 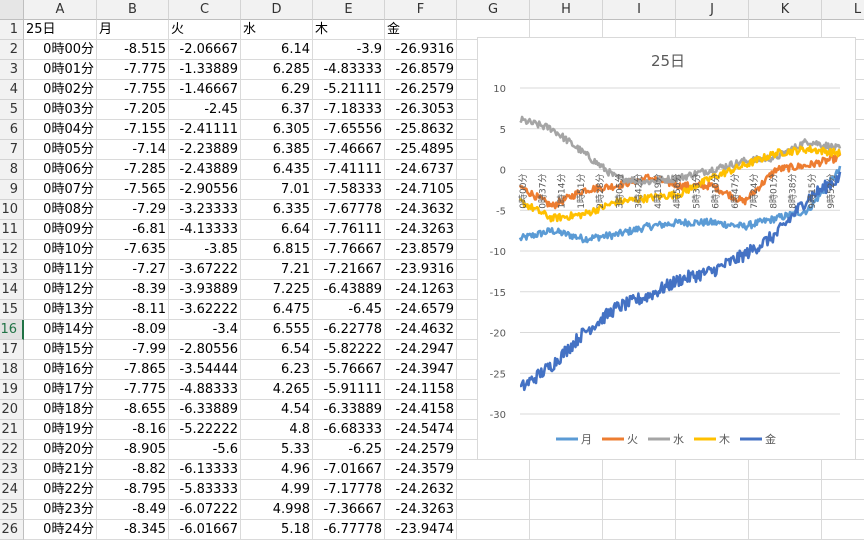 I want to click on cell-e16: -6.22778, so click(x=349, y=330).